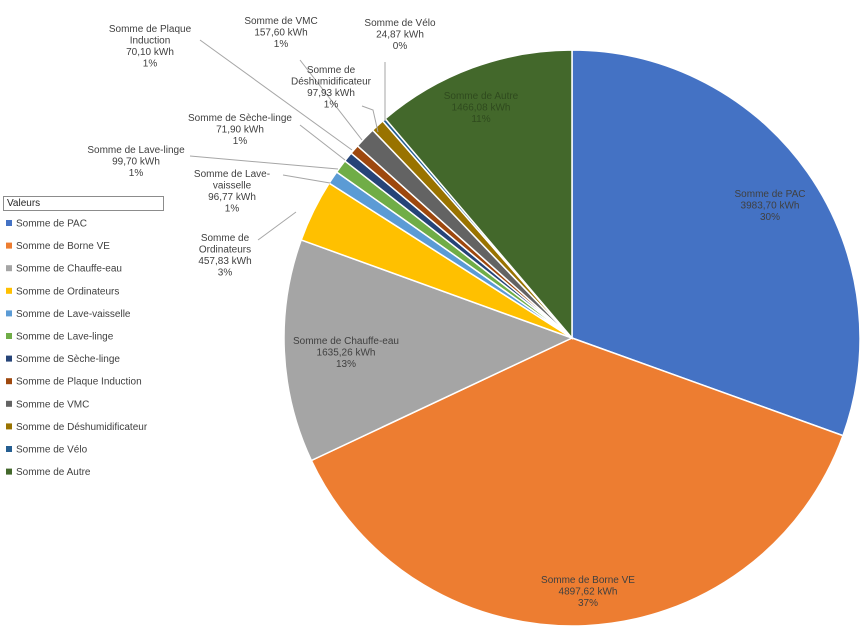 The height and width of the screenshot is (631, 862). I want to click on legend-swatch-chauffe-eau, so click(9, 268).